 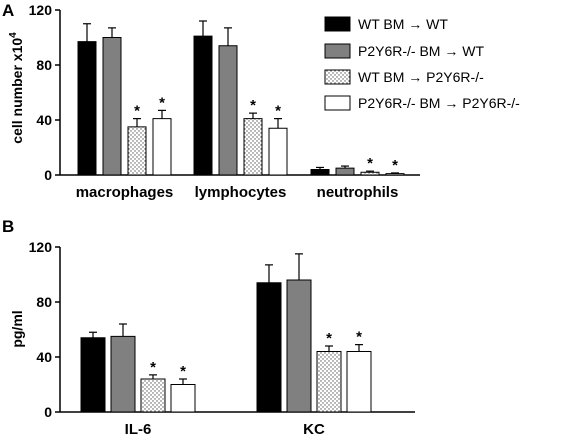 What do you see at coordinates (421, 77) in the screenshot?
I see `legend-label-3: WT BM → P2Y6R-/-` at bounding box center [421, 77].